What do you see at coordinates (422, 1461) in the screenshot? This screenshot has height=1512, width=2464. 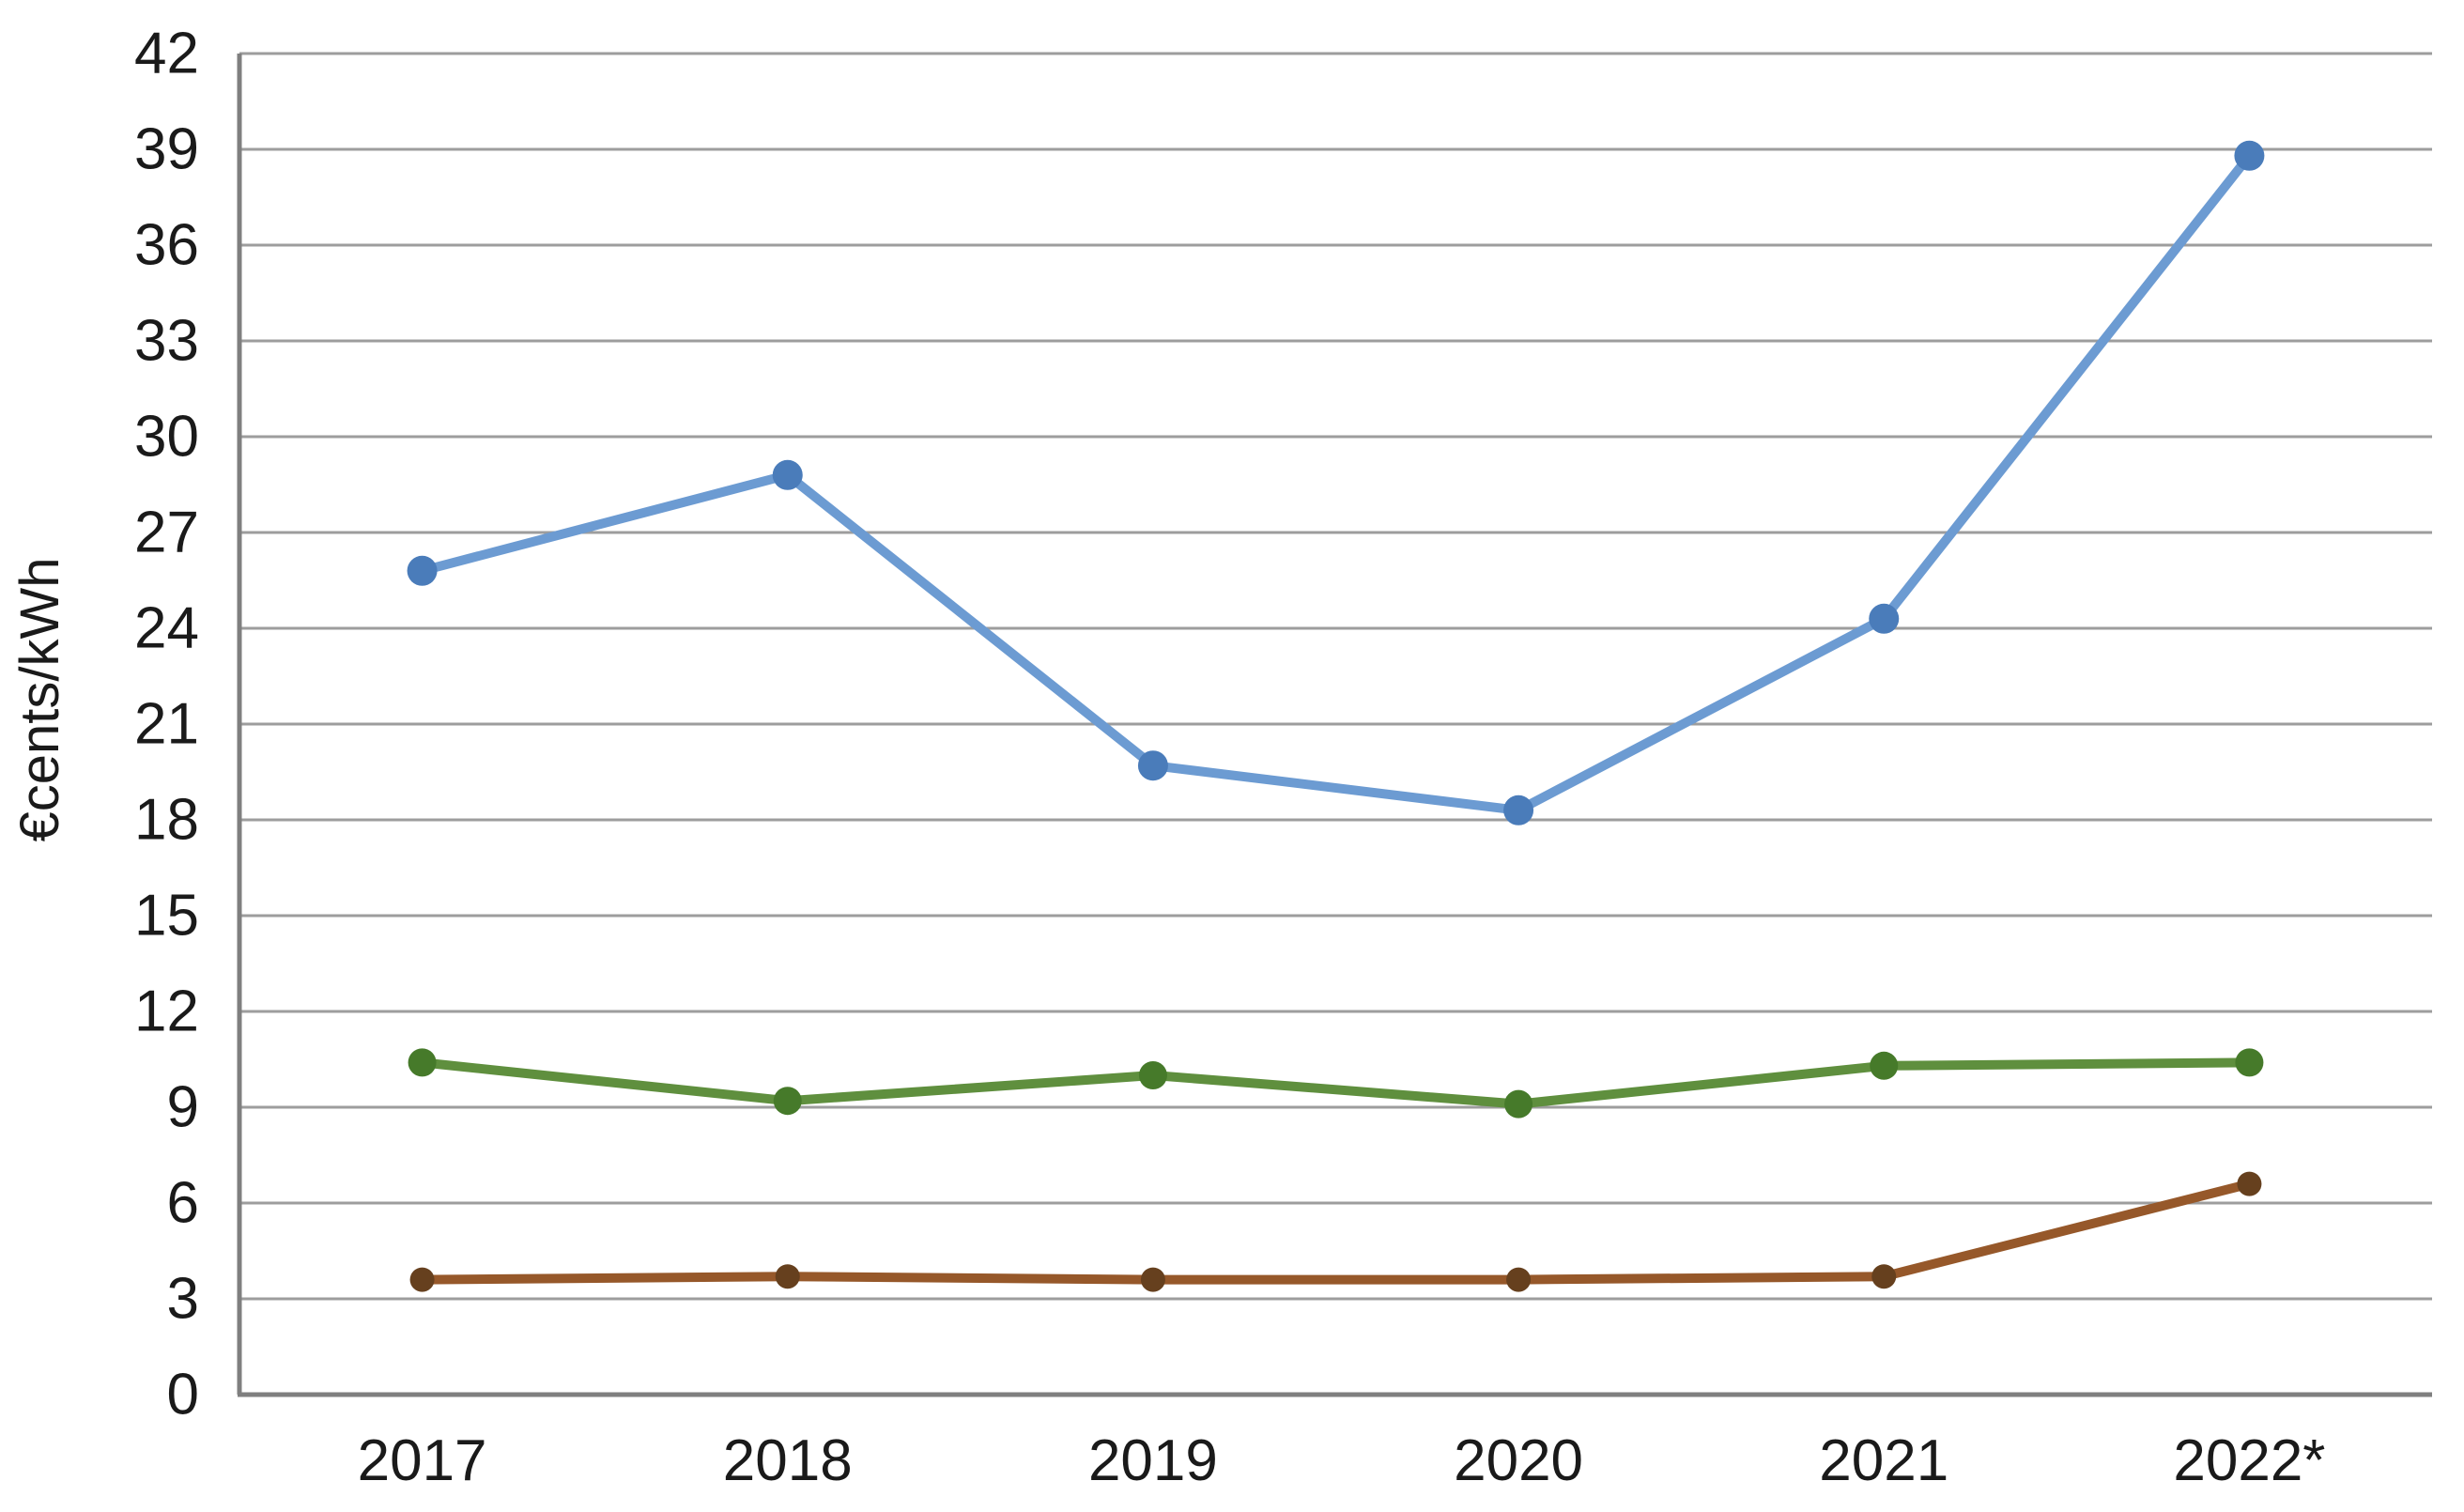 I see `x-tick-label: 2017` at bounding box center [422, 1461].